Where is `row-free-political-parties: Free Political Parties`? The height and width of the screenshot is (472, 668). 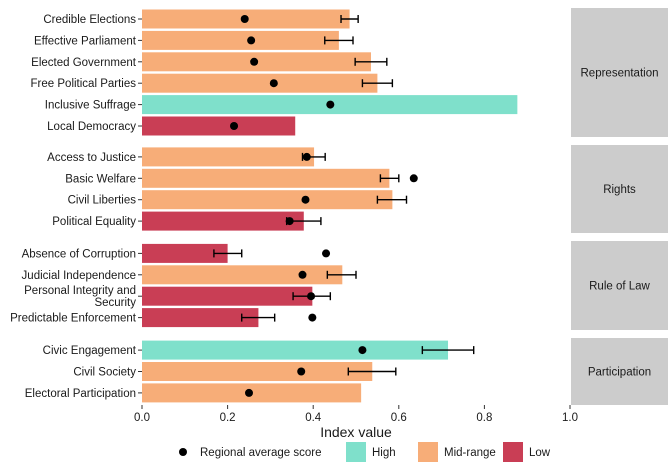 row-free-political-parties: Free Political Parties is located at coordinates (212, 83).